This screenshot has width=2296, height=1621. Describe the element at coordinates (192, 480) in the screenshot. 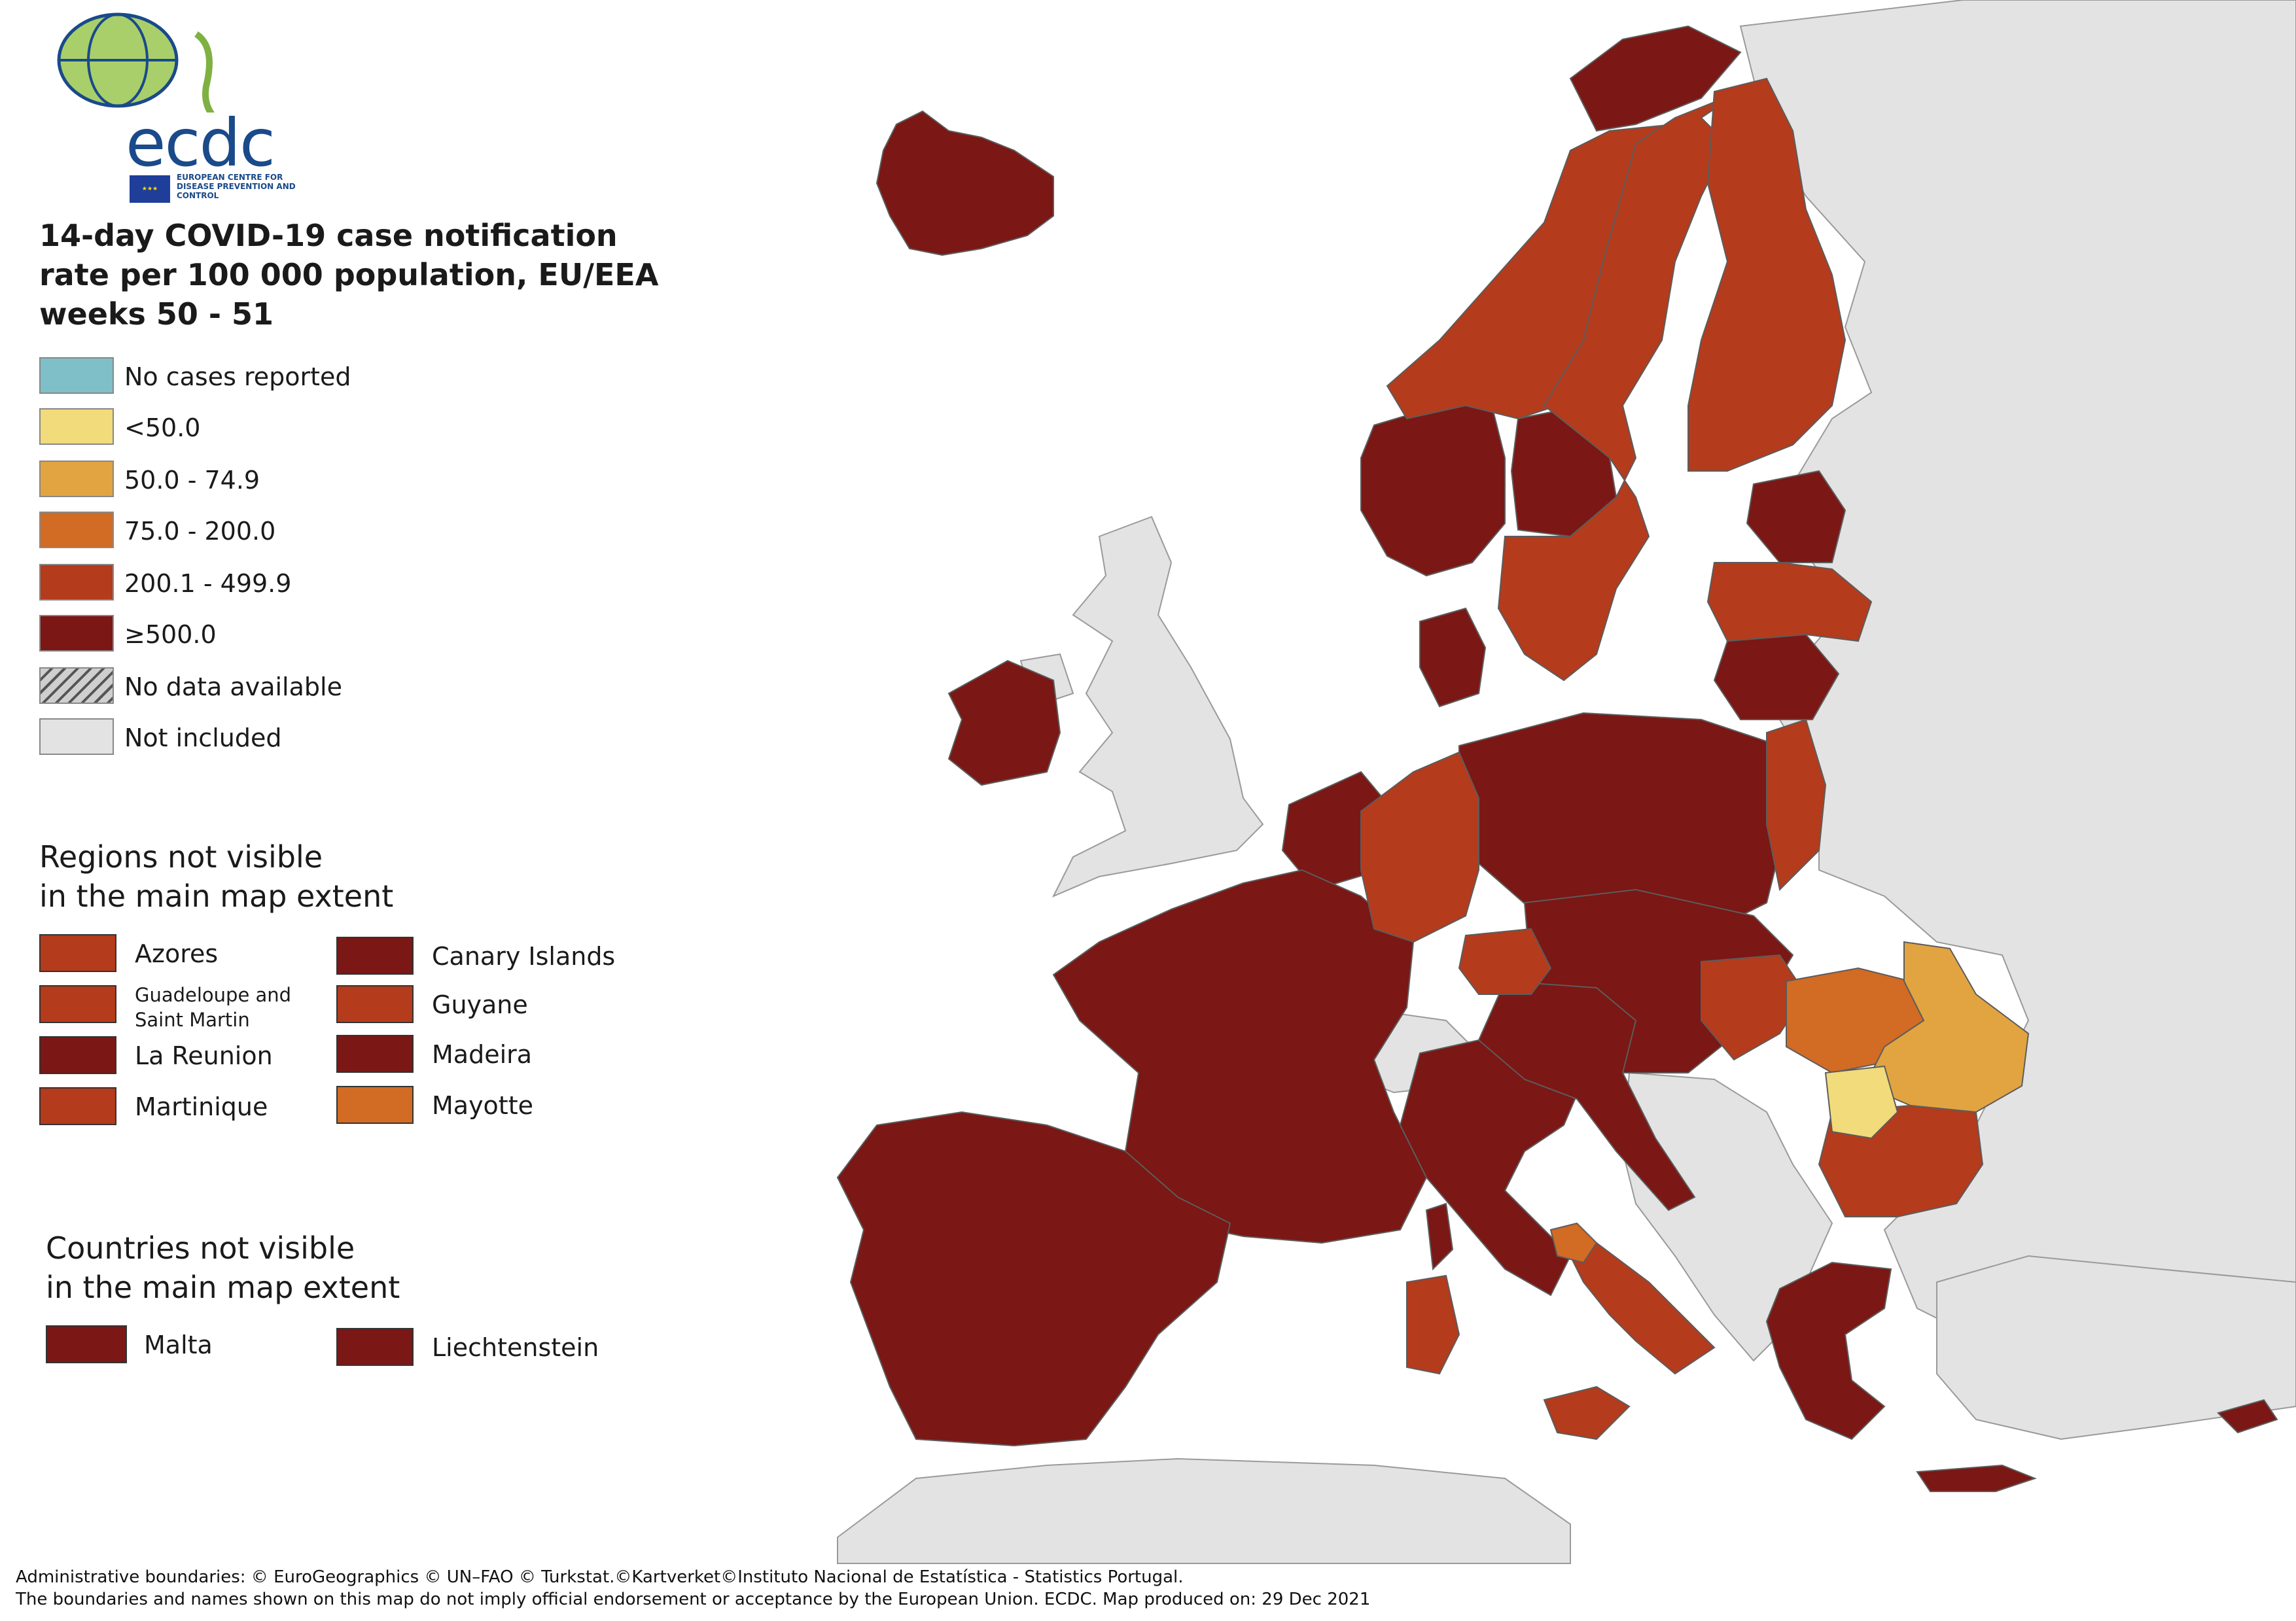

I see `legend-label: 50.0 - 74.9` at that location.